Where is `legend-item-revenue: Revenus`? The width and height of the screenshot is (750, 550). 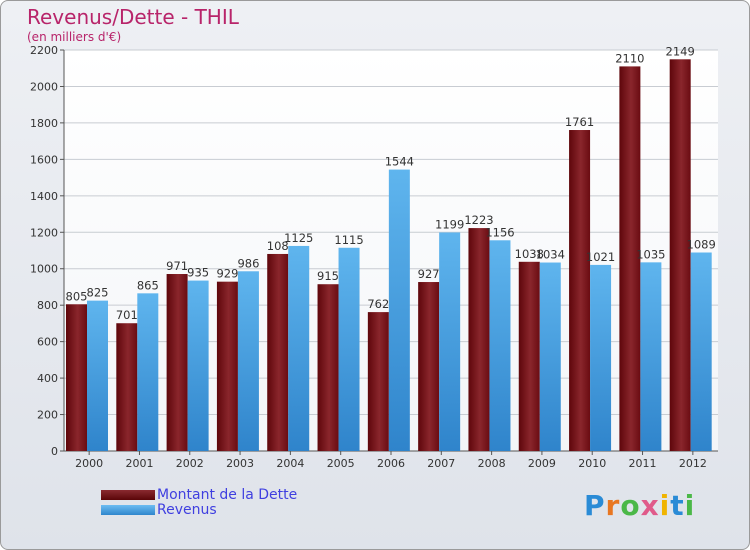
legend-item-revenue: Revenus is located at coordinates (199, 509).